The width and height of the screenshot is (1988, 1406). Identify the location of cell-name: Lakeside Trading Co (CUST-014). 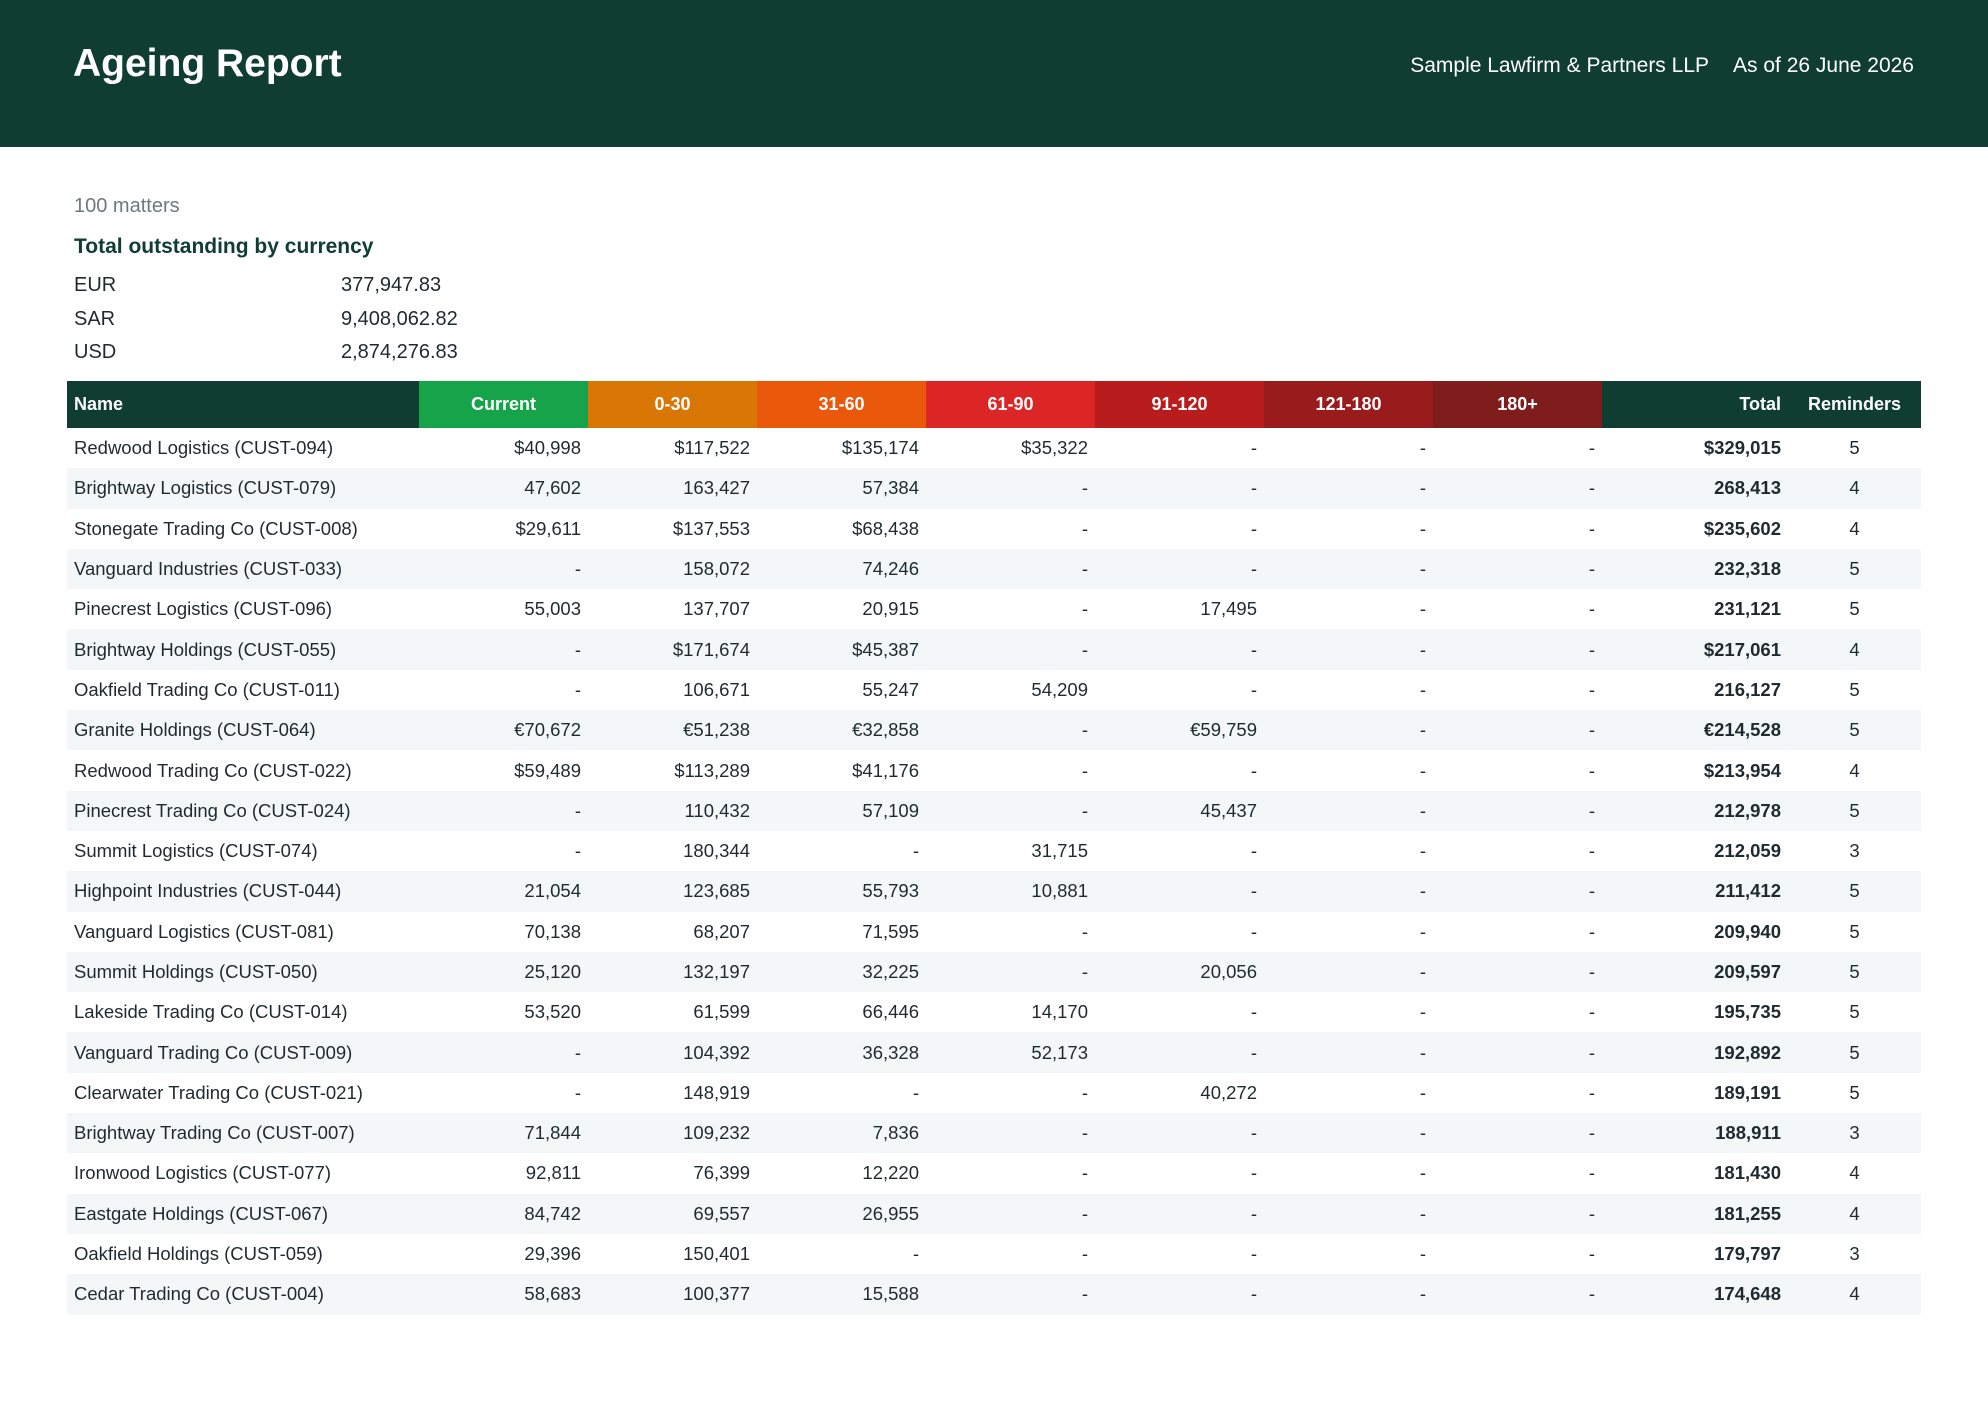
(211, 1012).